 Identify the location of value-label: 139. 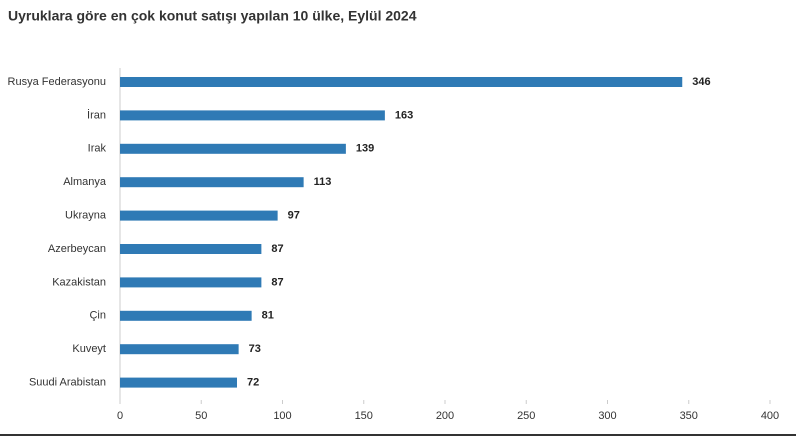
(365, 149).